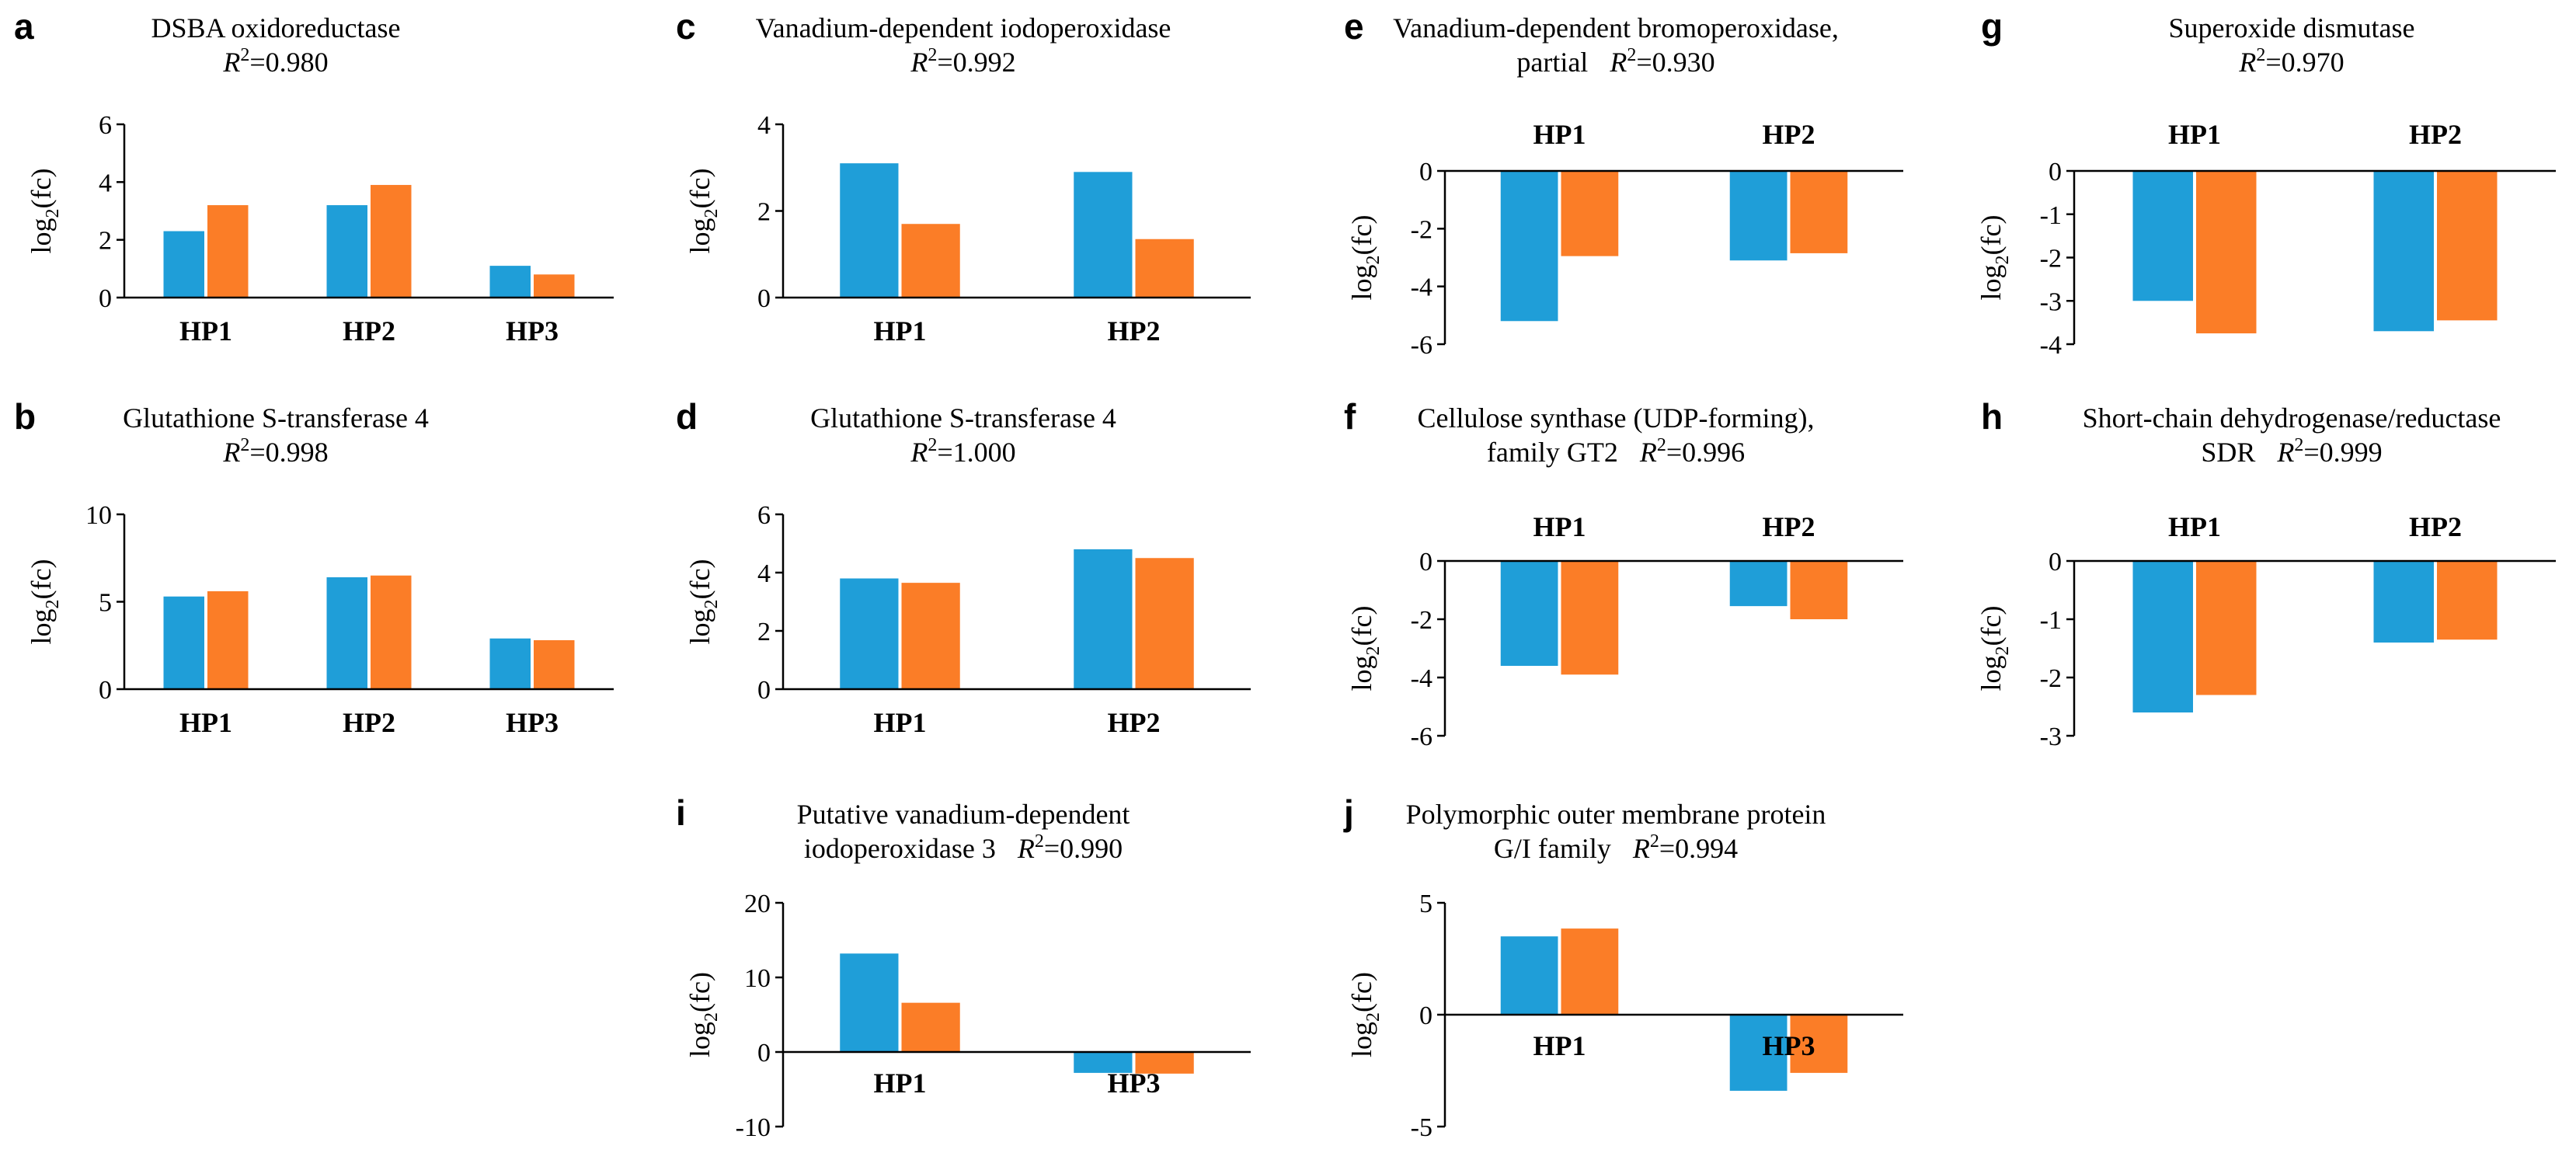  What do you see at coordinates (703, 1014) in the screenshot?
I see `y-axis-label-i: log2(fc)` at bounding box center [703, 1014].